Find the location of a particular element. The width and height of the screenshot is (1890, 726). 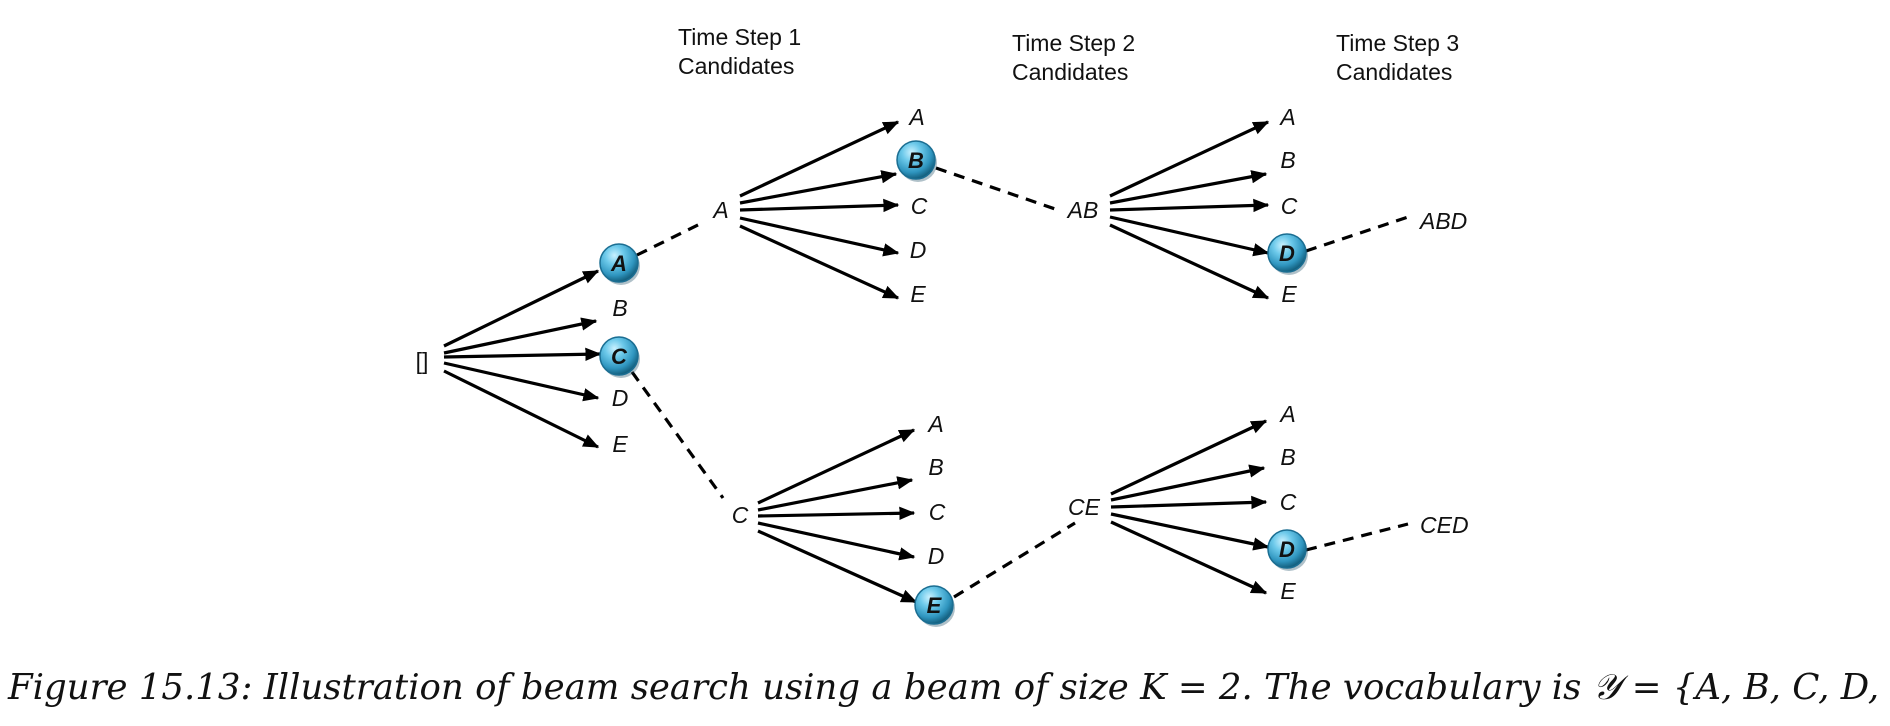

step1-candidate-c-label: C is located at coordinates (619, 356).